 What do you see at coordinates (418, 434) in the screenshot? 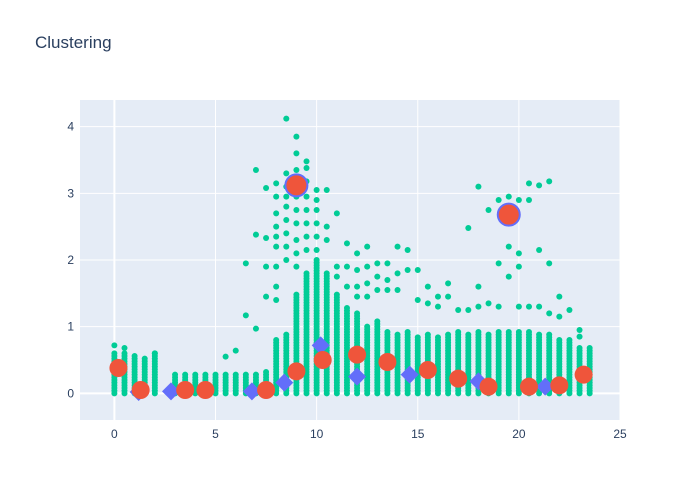
I see `x-tick-label: 15` at bounding box center [418, 434].